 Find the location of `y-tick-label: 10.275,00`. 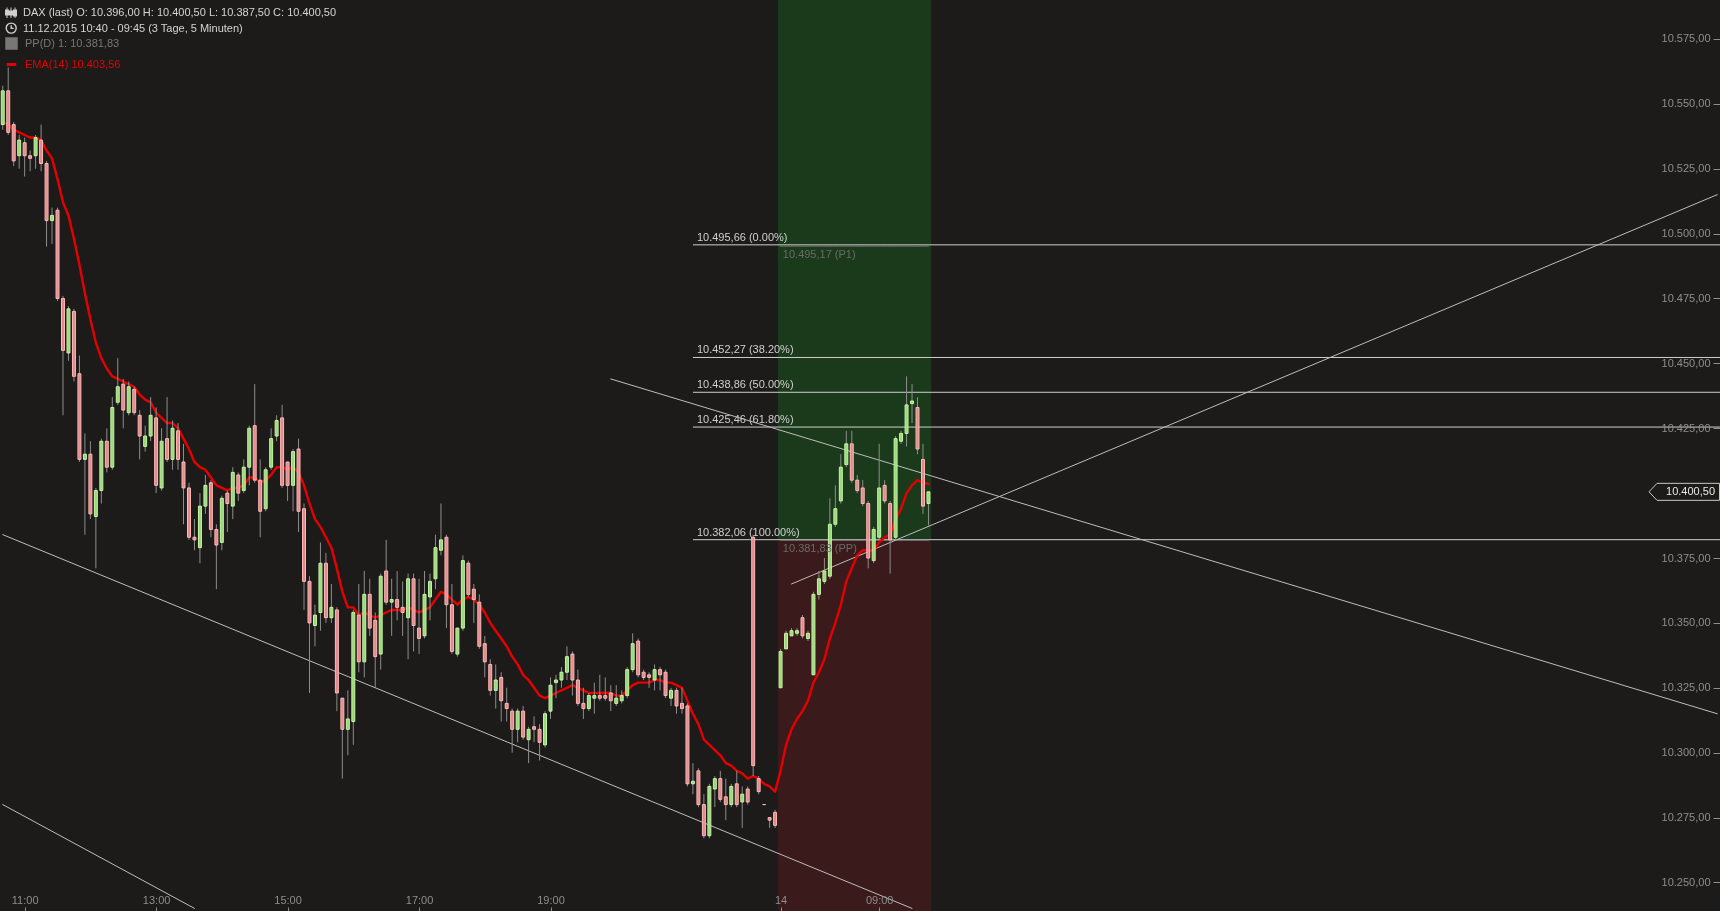

y-tick-label: 10.275,00 is located at coordinates (1686, 817).